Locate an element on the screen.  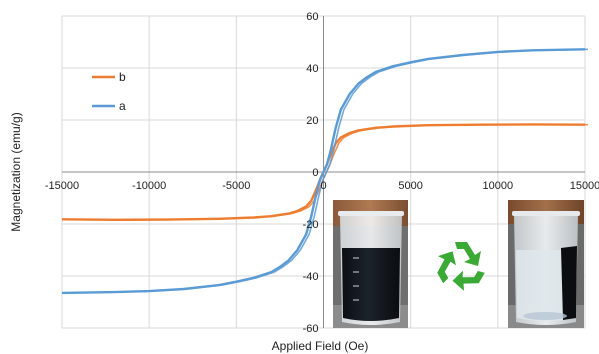
y-tick-label: -40 is located at coordinates (311, 277).